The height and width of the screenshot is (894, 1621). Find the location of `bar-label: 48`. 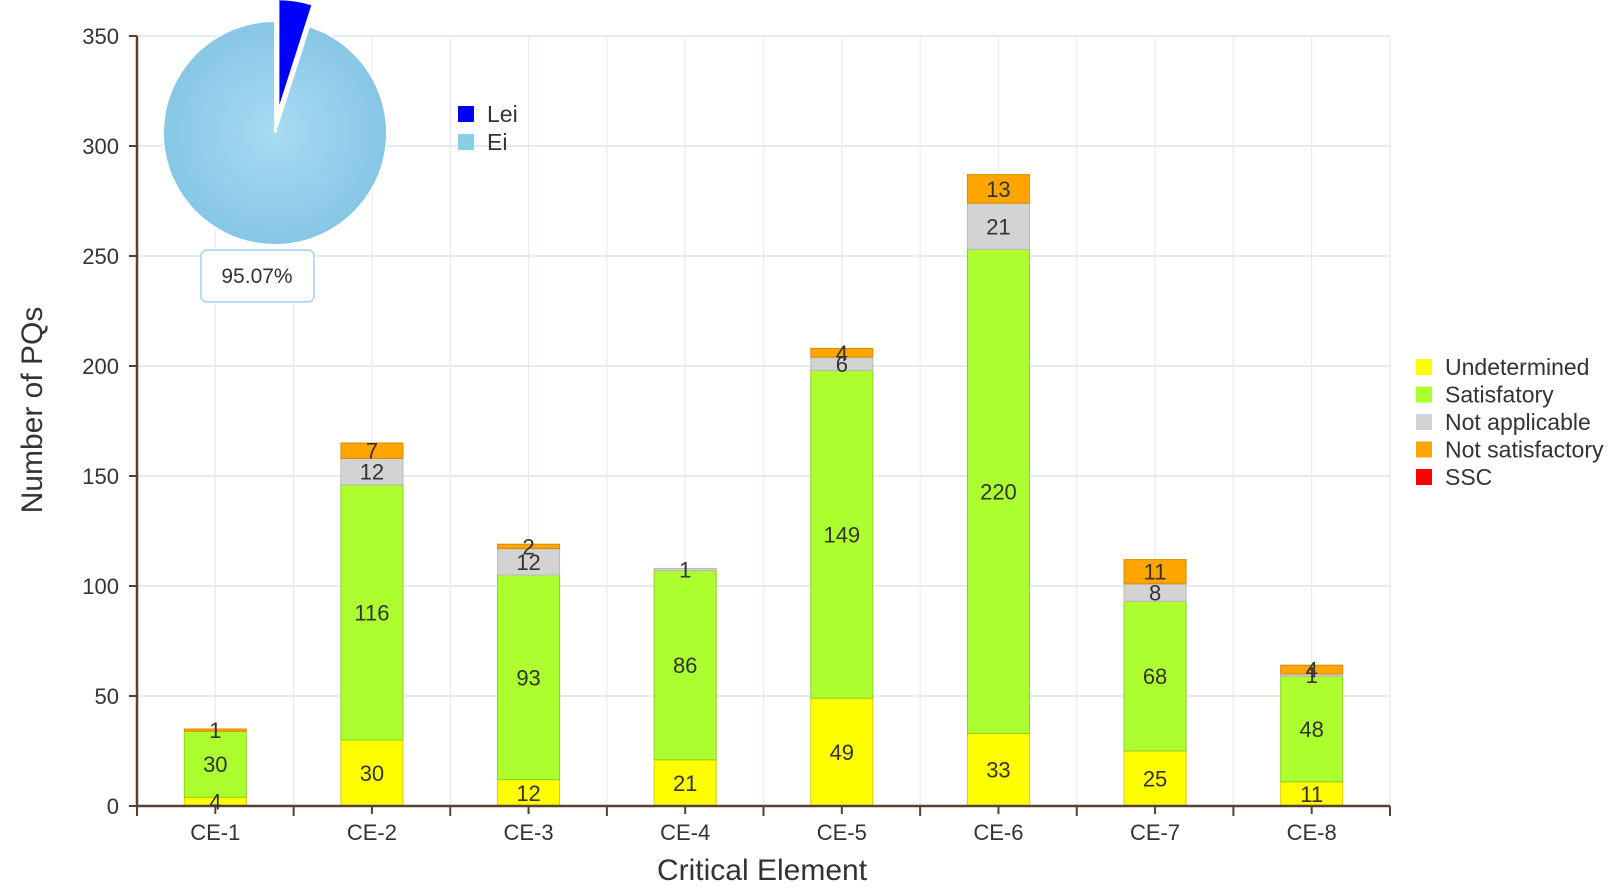

bar-label: 48 is located at coordinates (1311, 729).